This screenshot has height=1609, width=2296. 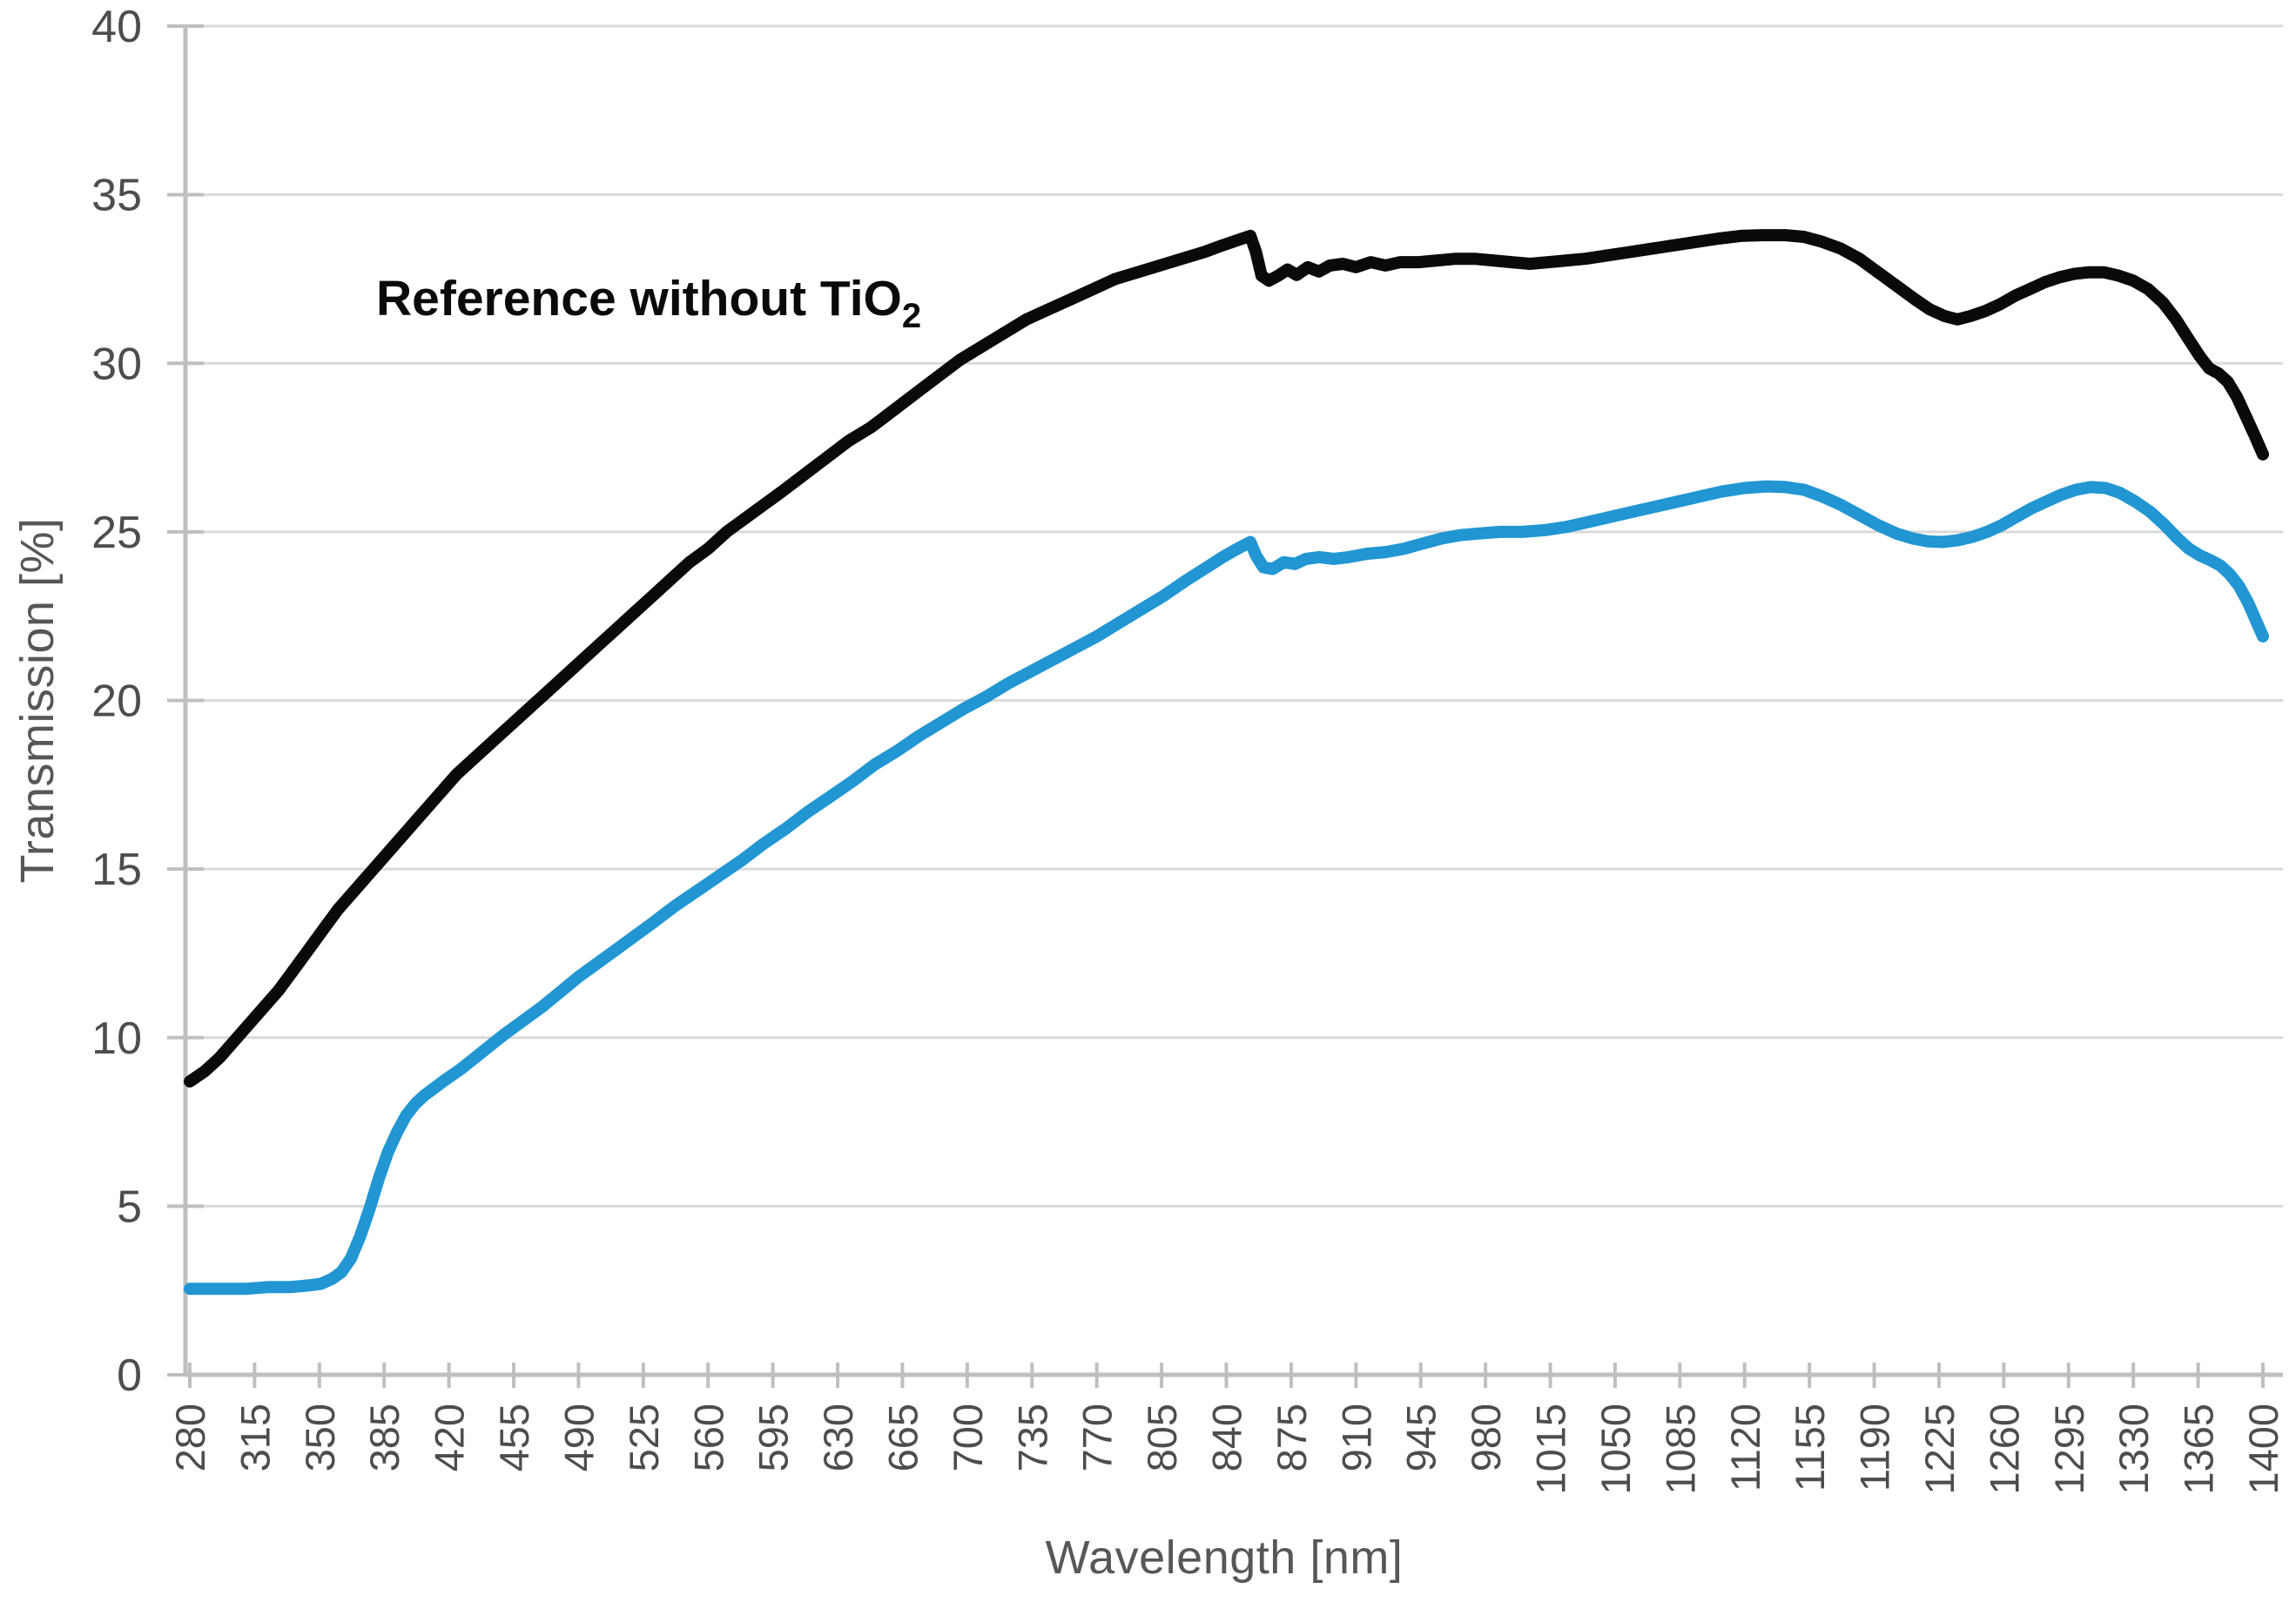 I want to click on x-tick-label-315: 315, so click(x=255, y=1437).